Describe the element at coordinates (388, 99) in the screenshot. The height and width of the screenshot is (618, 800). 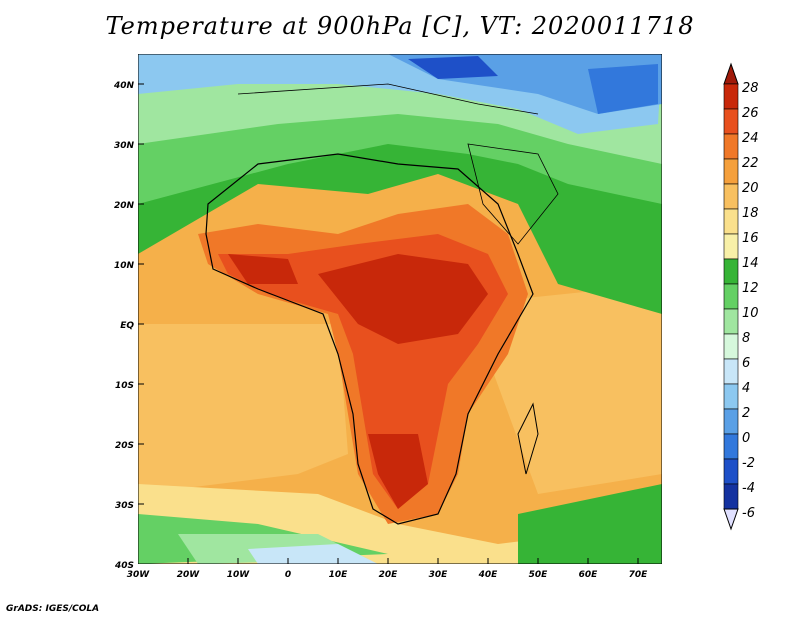
I see `mediterranean-coast` at that location.